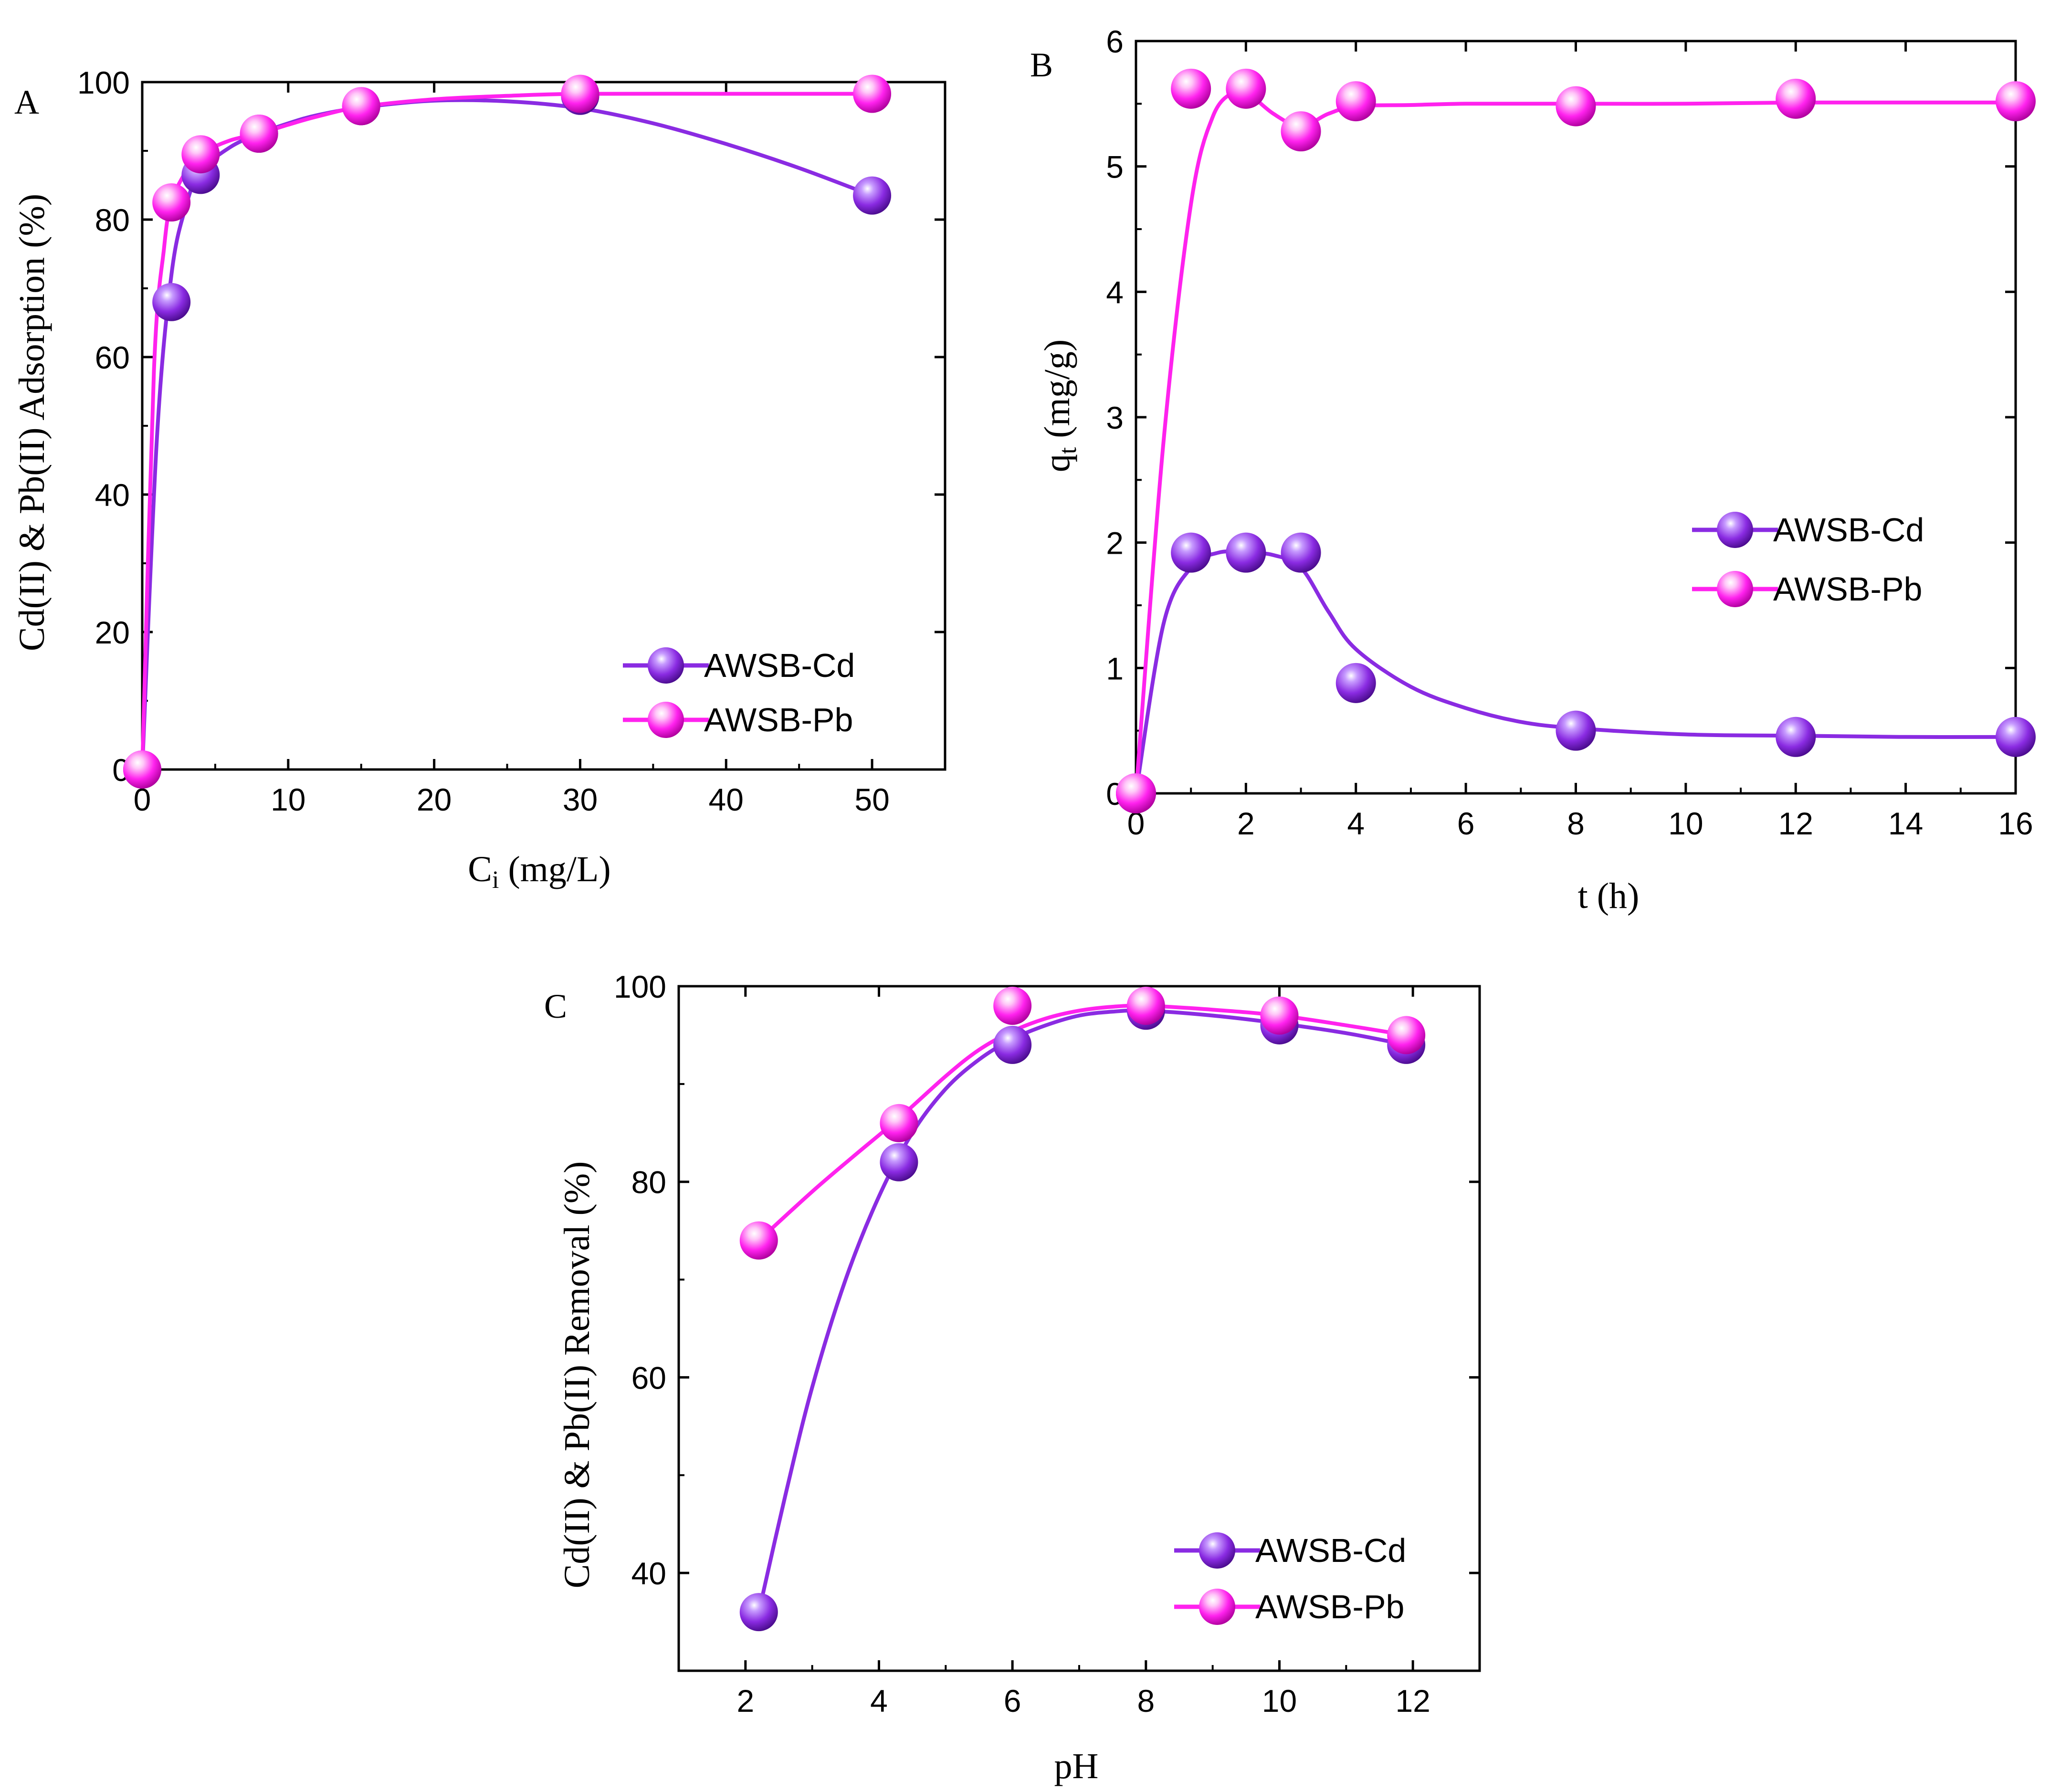 Image resolution: width=2050 pixels, height=1792 pixels. What do you see at coordinates (739, 692) in the screenshot?
I see `panel-a-legend: AWSB-Cd AWSB-Pb` at bounding box center [739, 692].